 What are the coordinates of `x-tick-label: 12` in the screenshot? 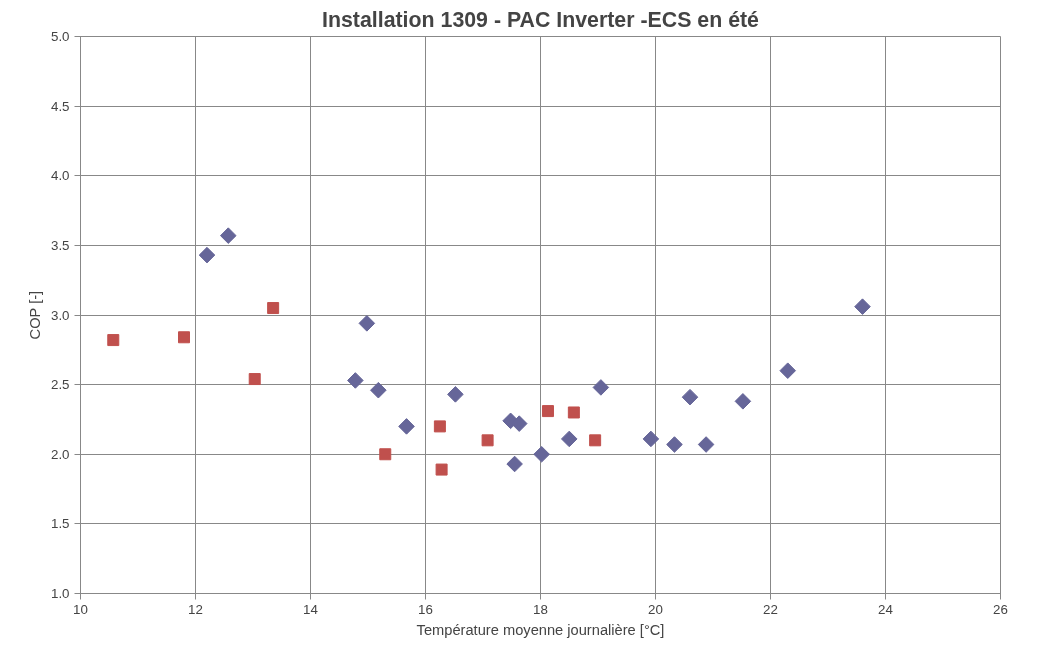 It's located at (195, 609).